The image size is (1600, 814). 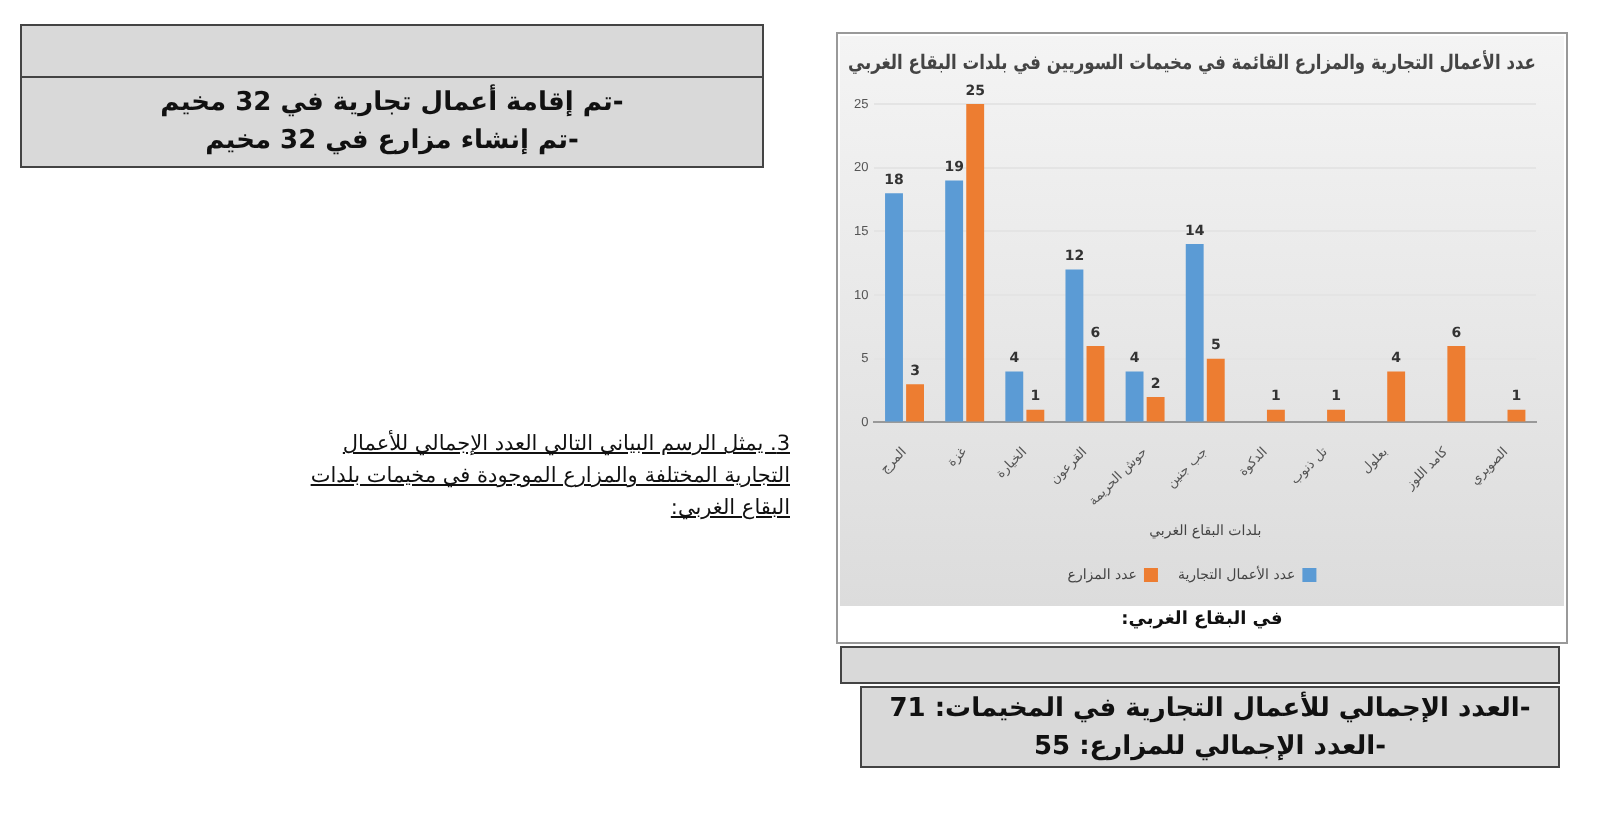 What do you see at coordinates (392, 142) in the screenshot?
I see `text: -تم إنشاء مزارع في 32 مخيم` at bounding box center [392, 142].